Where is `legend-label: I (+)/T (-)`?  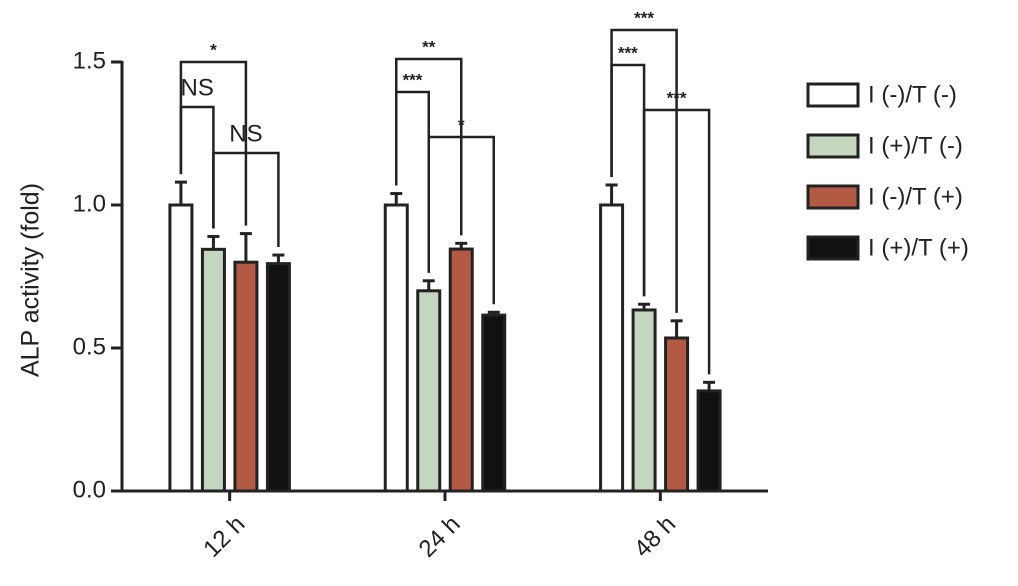
legend-label: I (+)/T (-) is located at coordinates (915, 145).